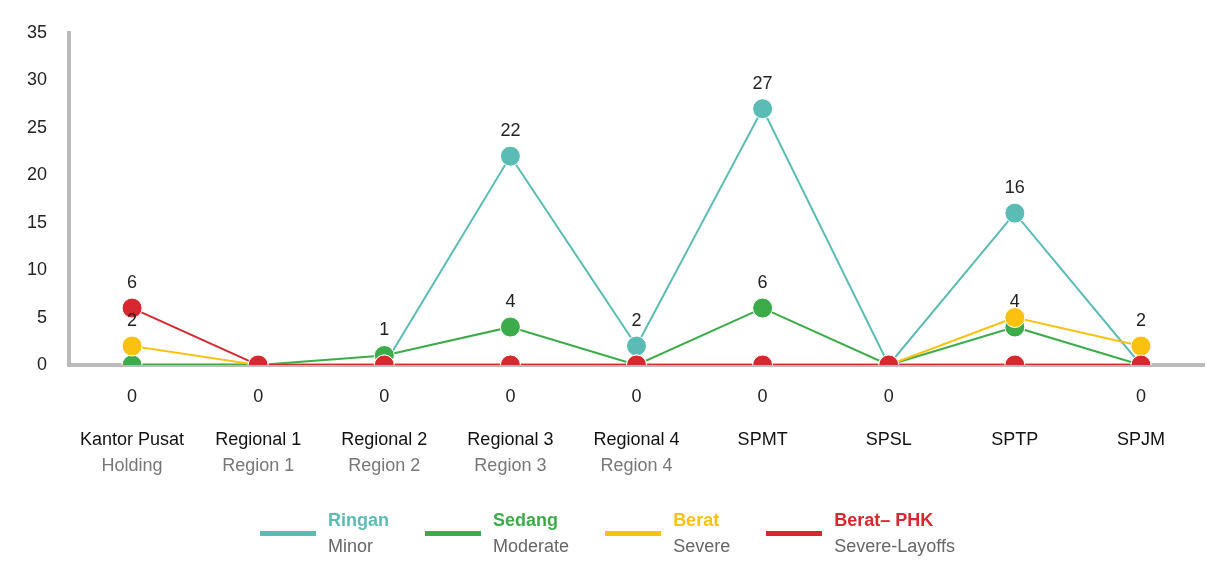 Image resolution: width=1215 pixels, height=565 pixels. I want to click on y-tick-label: 15, so click(37, 221).